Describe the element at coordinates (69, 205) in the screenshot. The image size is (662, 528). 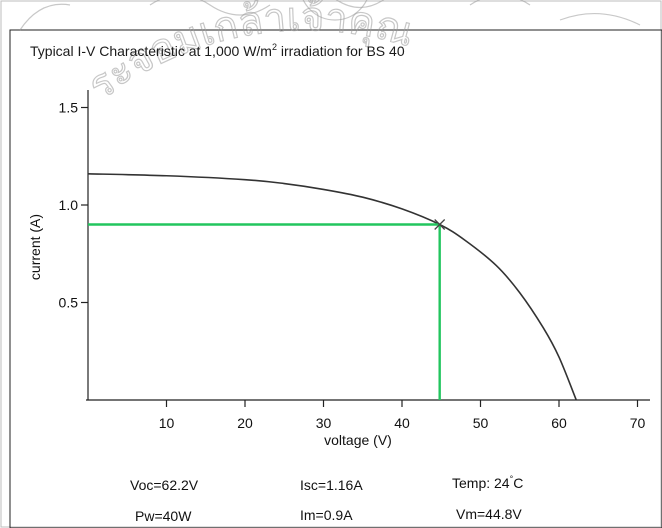
I see `y-tick-label: 1.0` at that location.